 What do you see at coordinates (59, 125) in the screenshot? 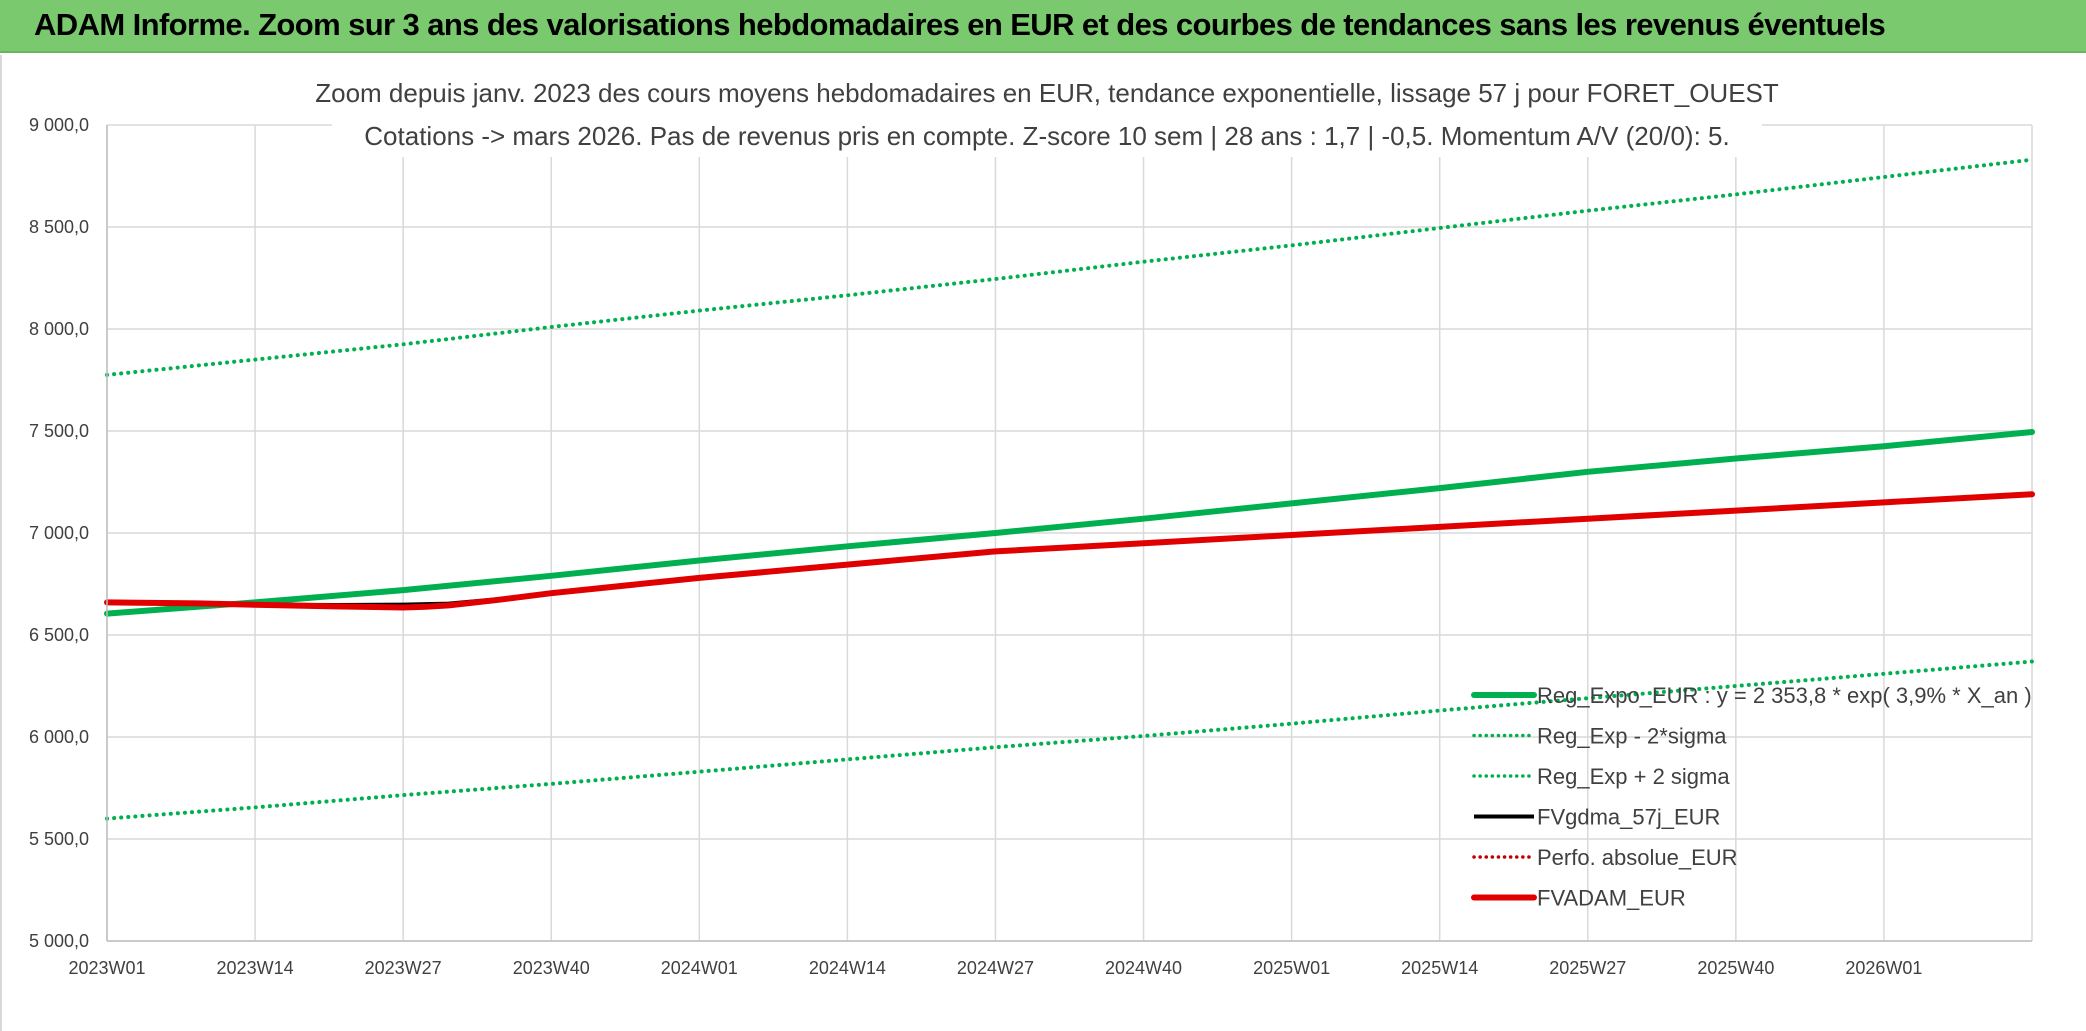
I see `y-tick-label: 9 000,0` at bounding box center [59, 125].